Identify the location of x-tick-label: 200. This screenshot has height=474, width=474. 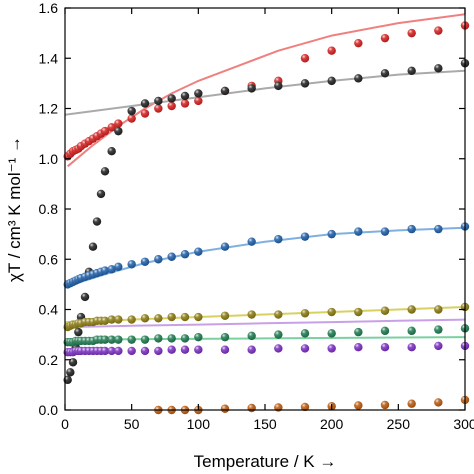
(332, 424).